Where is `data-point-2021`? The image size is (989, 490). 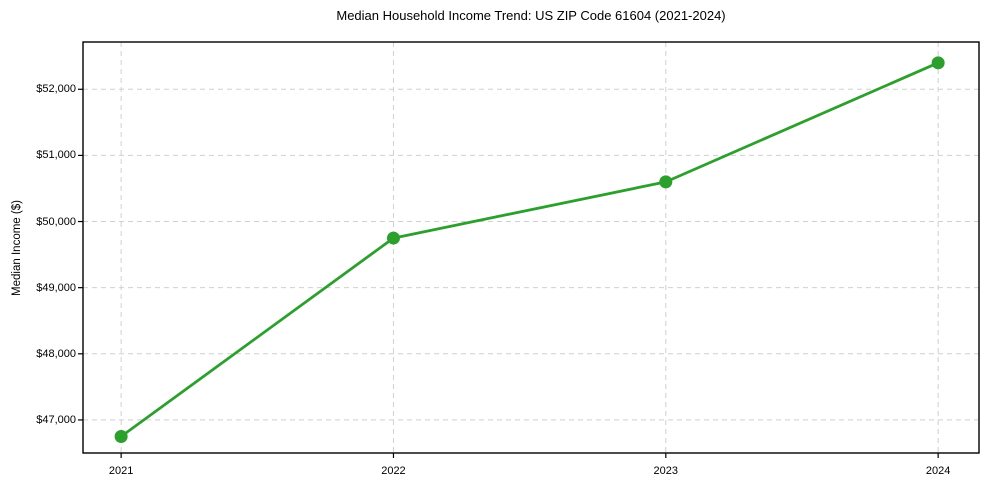
data-point-2021 is located at coordinates (121, 436).